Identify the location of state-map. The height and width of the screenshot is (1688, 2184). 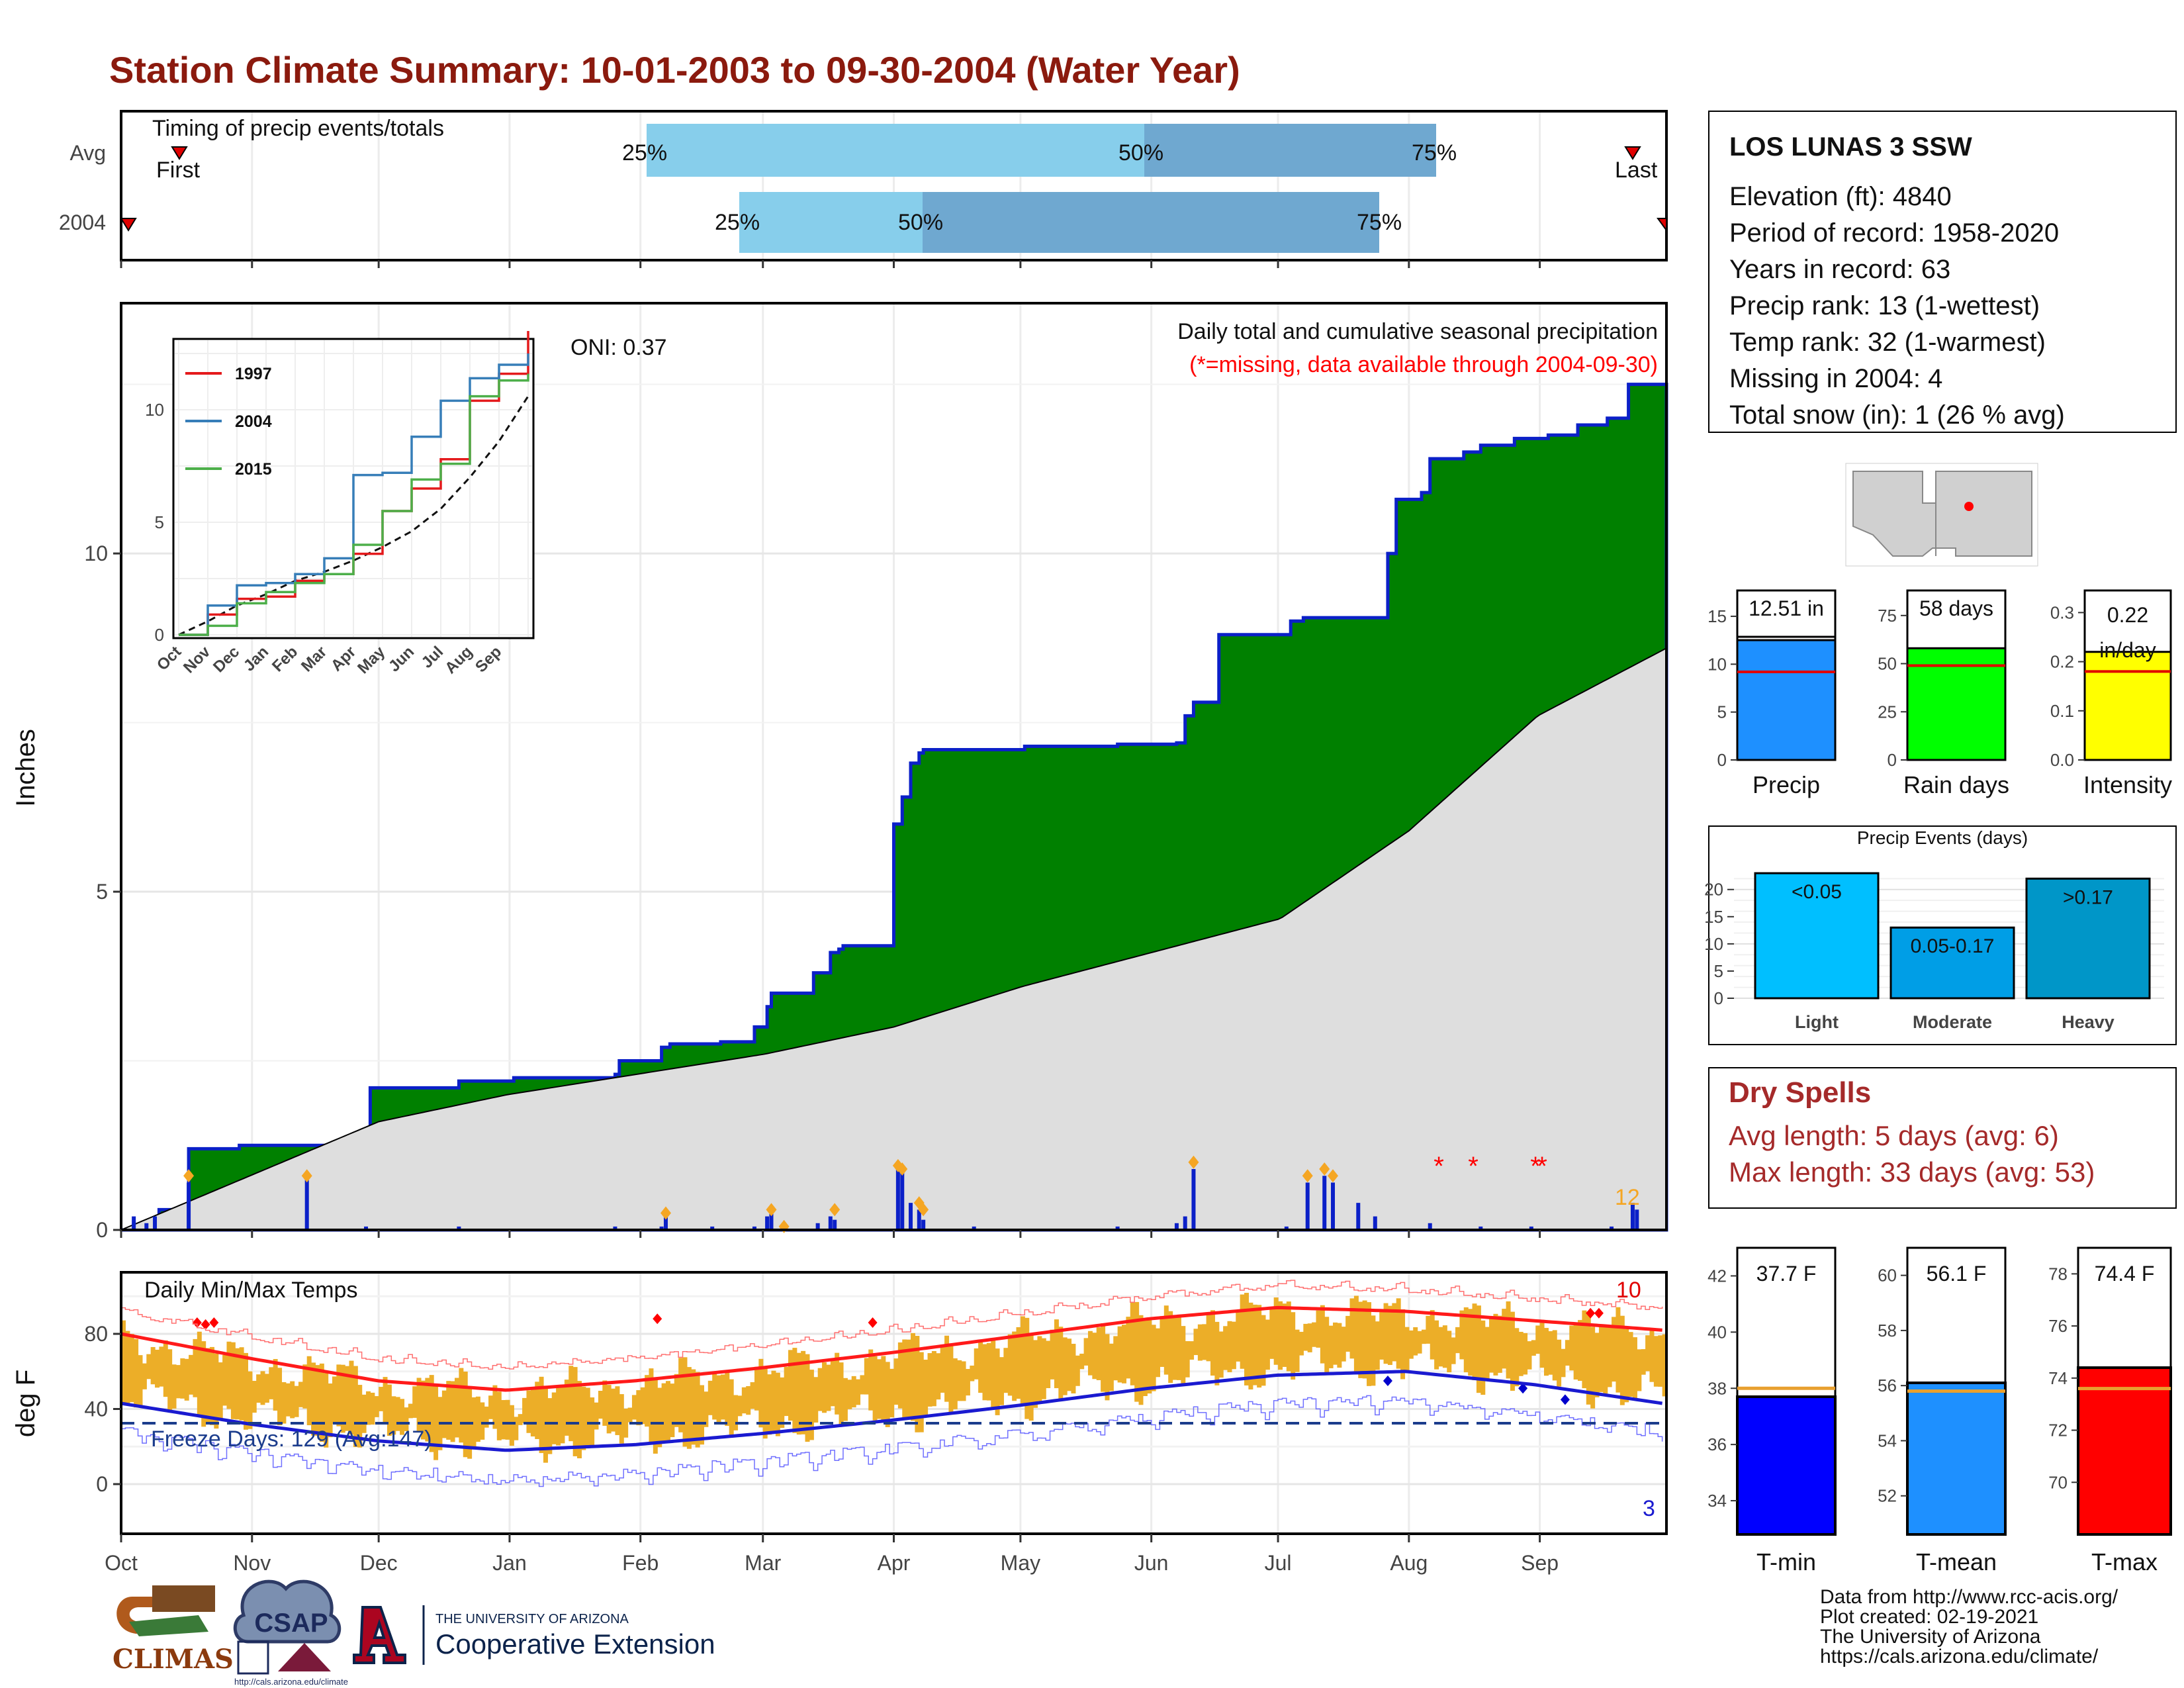
(1942, 515).